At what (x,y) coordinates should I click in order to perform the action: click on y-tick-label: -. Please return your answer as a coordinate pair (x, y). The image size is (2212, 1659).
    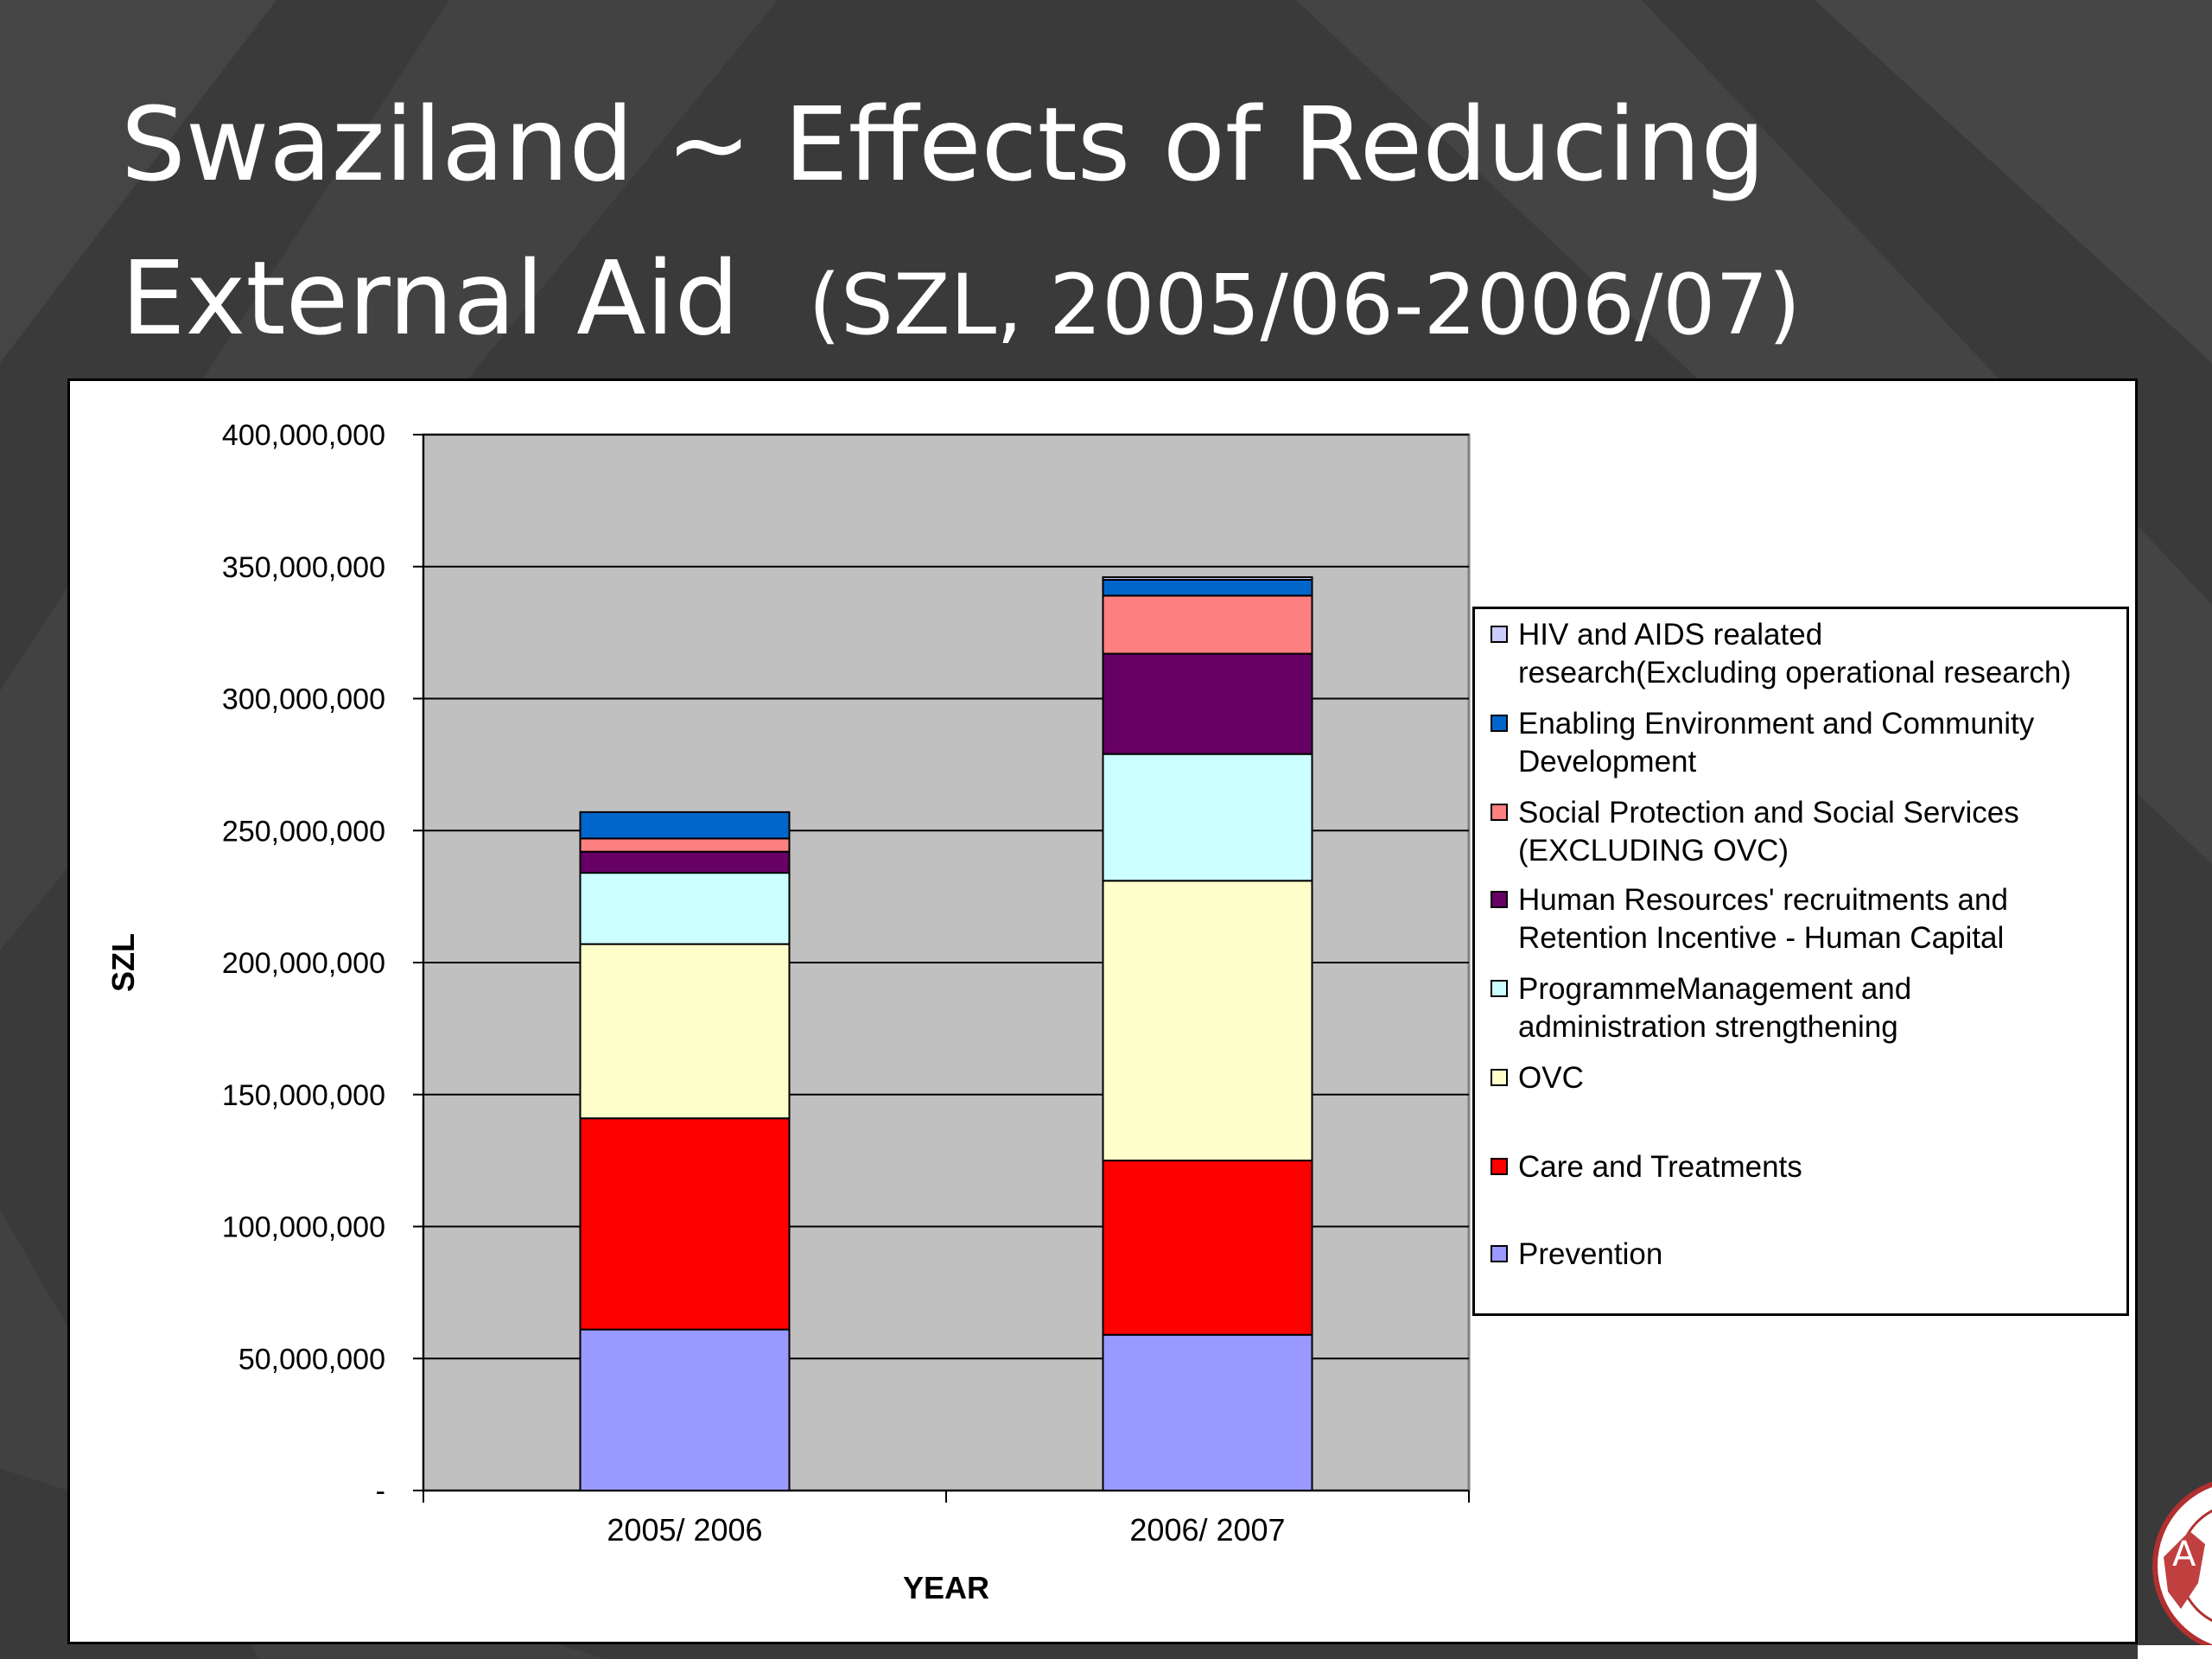
    Looking at the image, I should click on (380, 1491).